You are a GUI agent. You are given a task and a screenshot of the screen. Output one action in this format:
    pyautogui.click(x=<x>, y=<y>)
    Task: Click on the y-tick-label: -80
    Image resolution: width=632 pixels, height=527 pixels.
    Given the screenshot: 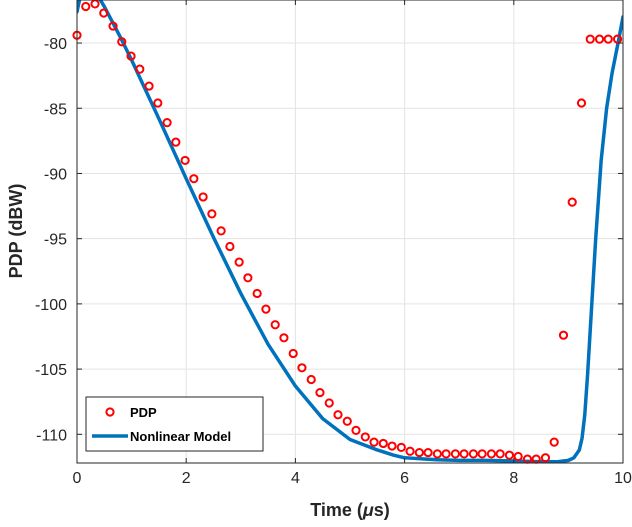 What is the action you would take?
    pyautogui.click(x=55, y=44)
    